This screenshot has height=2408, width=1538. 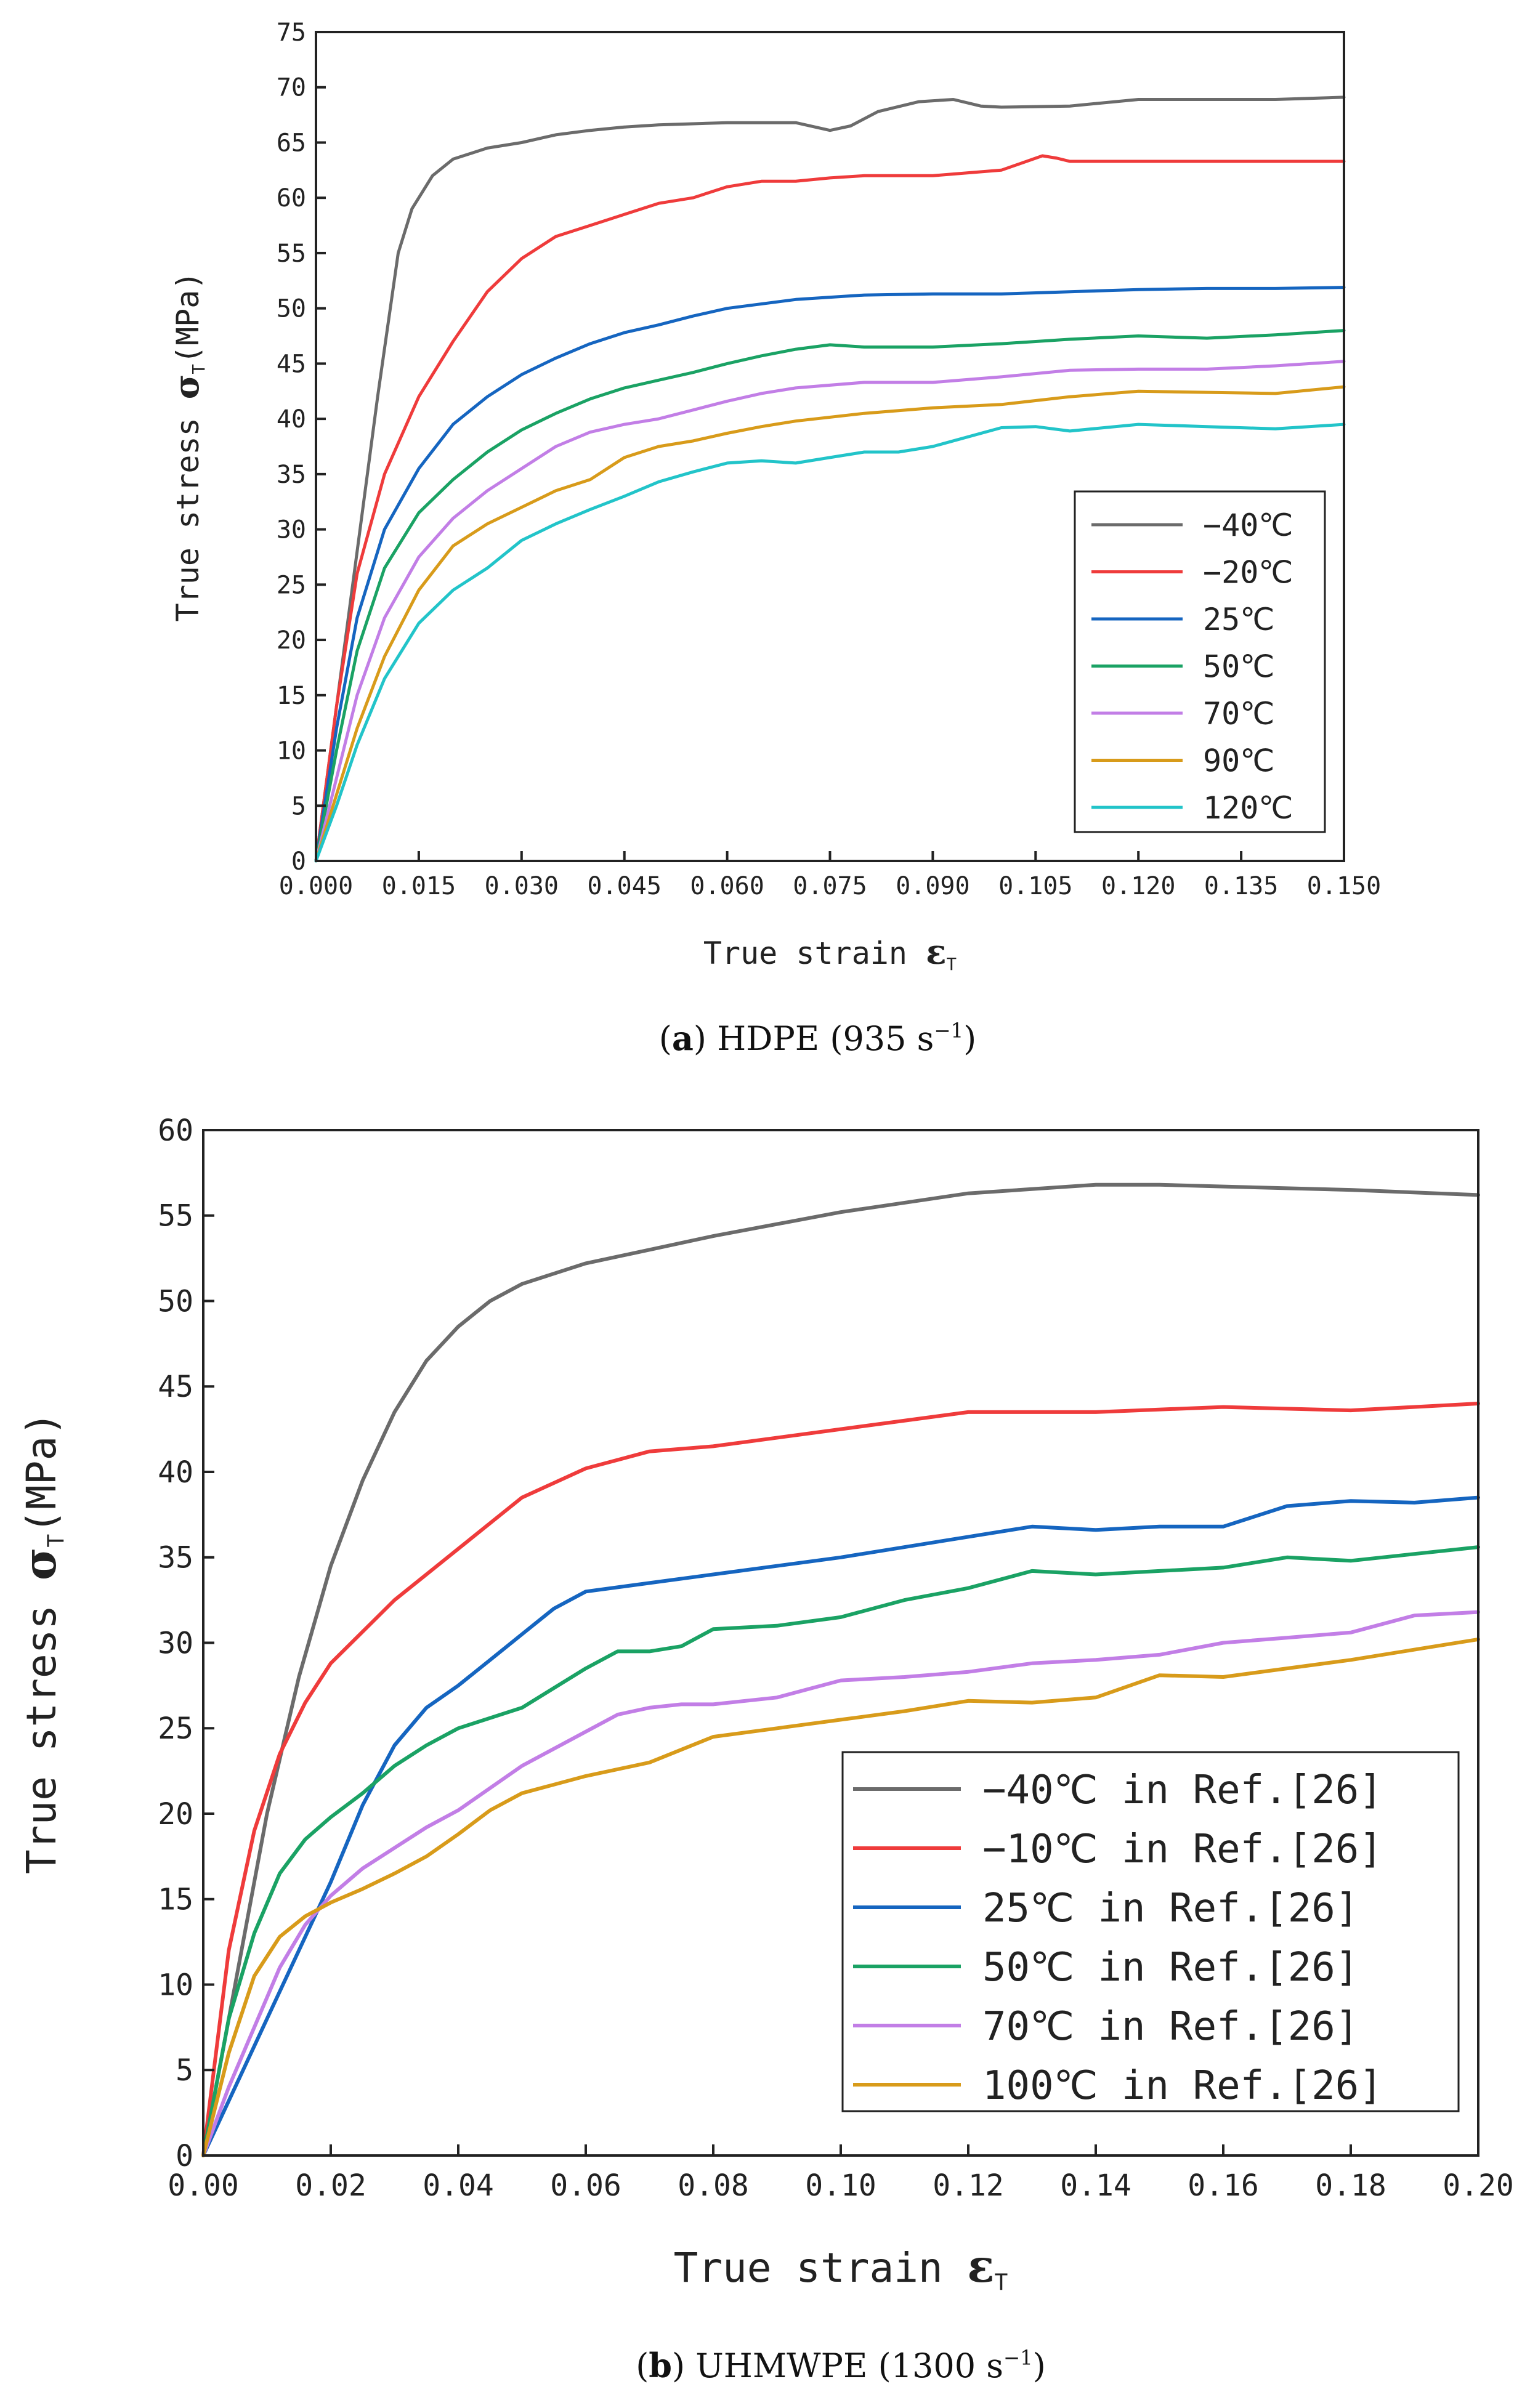 What do you see at coordinates (175, 1729) in the screenshot?
I see `y-tick-label: 25` at bounding box center [175, 1729].